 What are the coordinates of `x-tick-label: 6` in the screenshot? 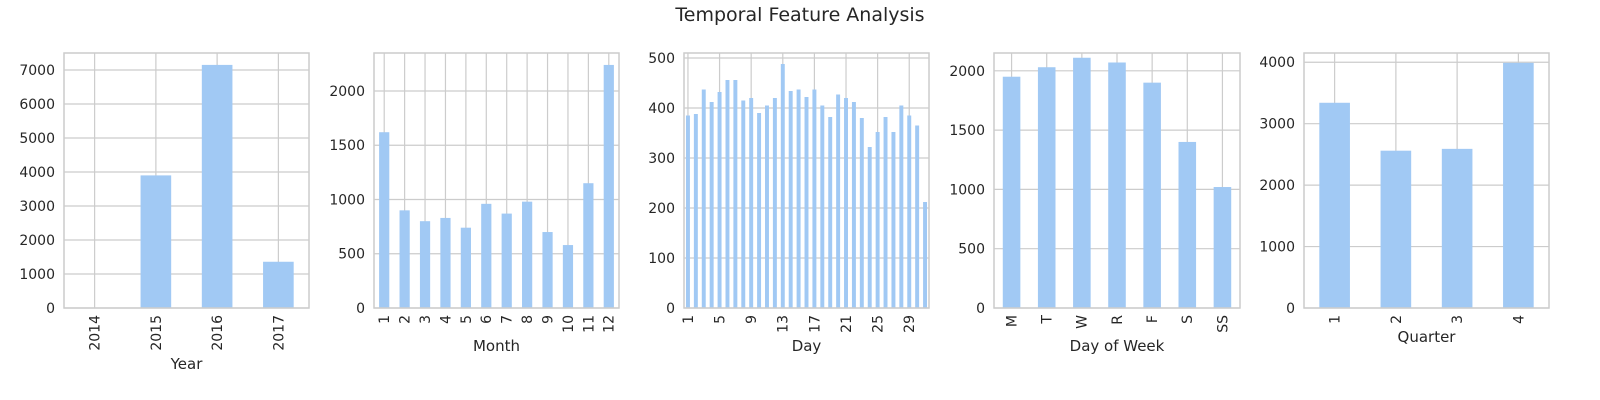 It's located at (487, 319).